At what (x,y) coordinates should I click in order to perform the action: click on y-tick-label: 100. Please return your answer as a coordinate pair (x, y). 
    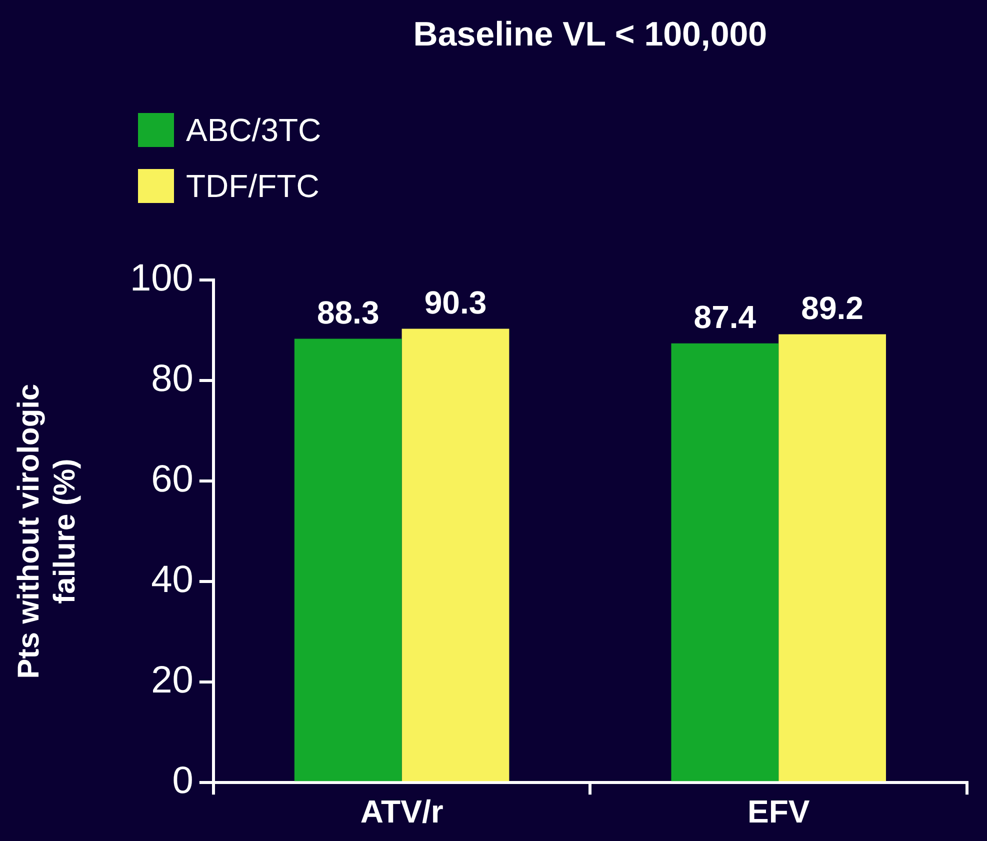
    Looking at the image, I should click on (162, 278).